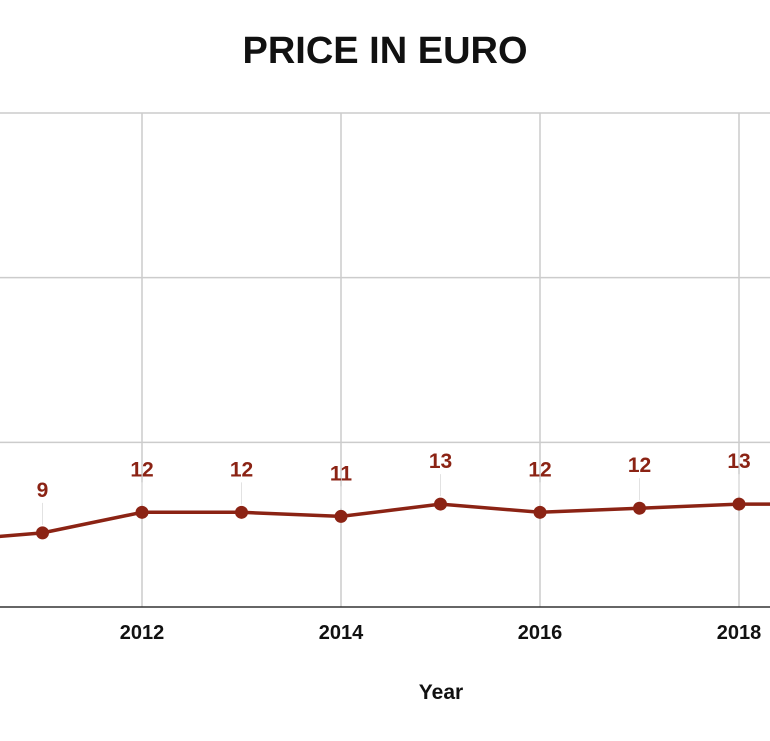 The image size is (770, 741). I want to click on x-tick-label: 2016, so click(540, 633).